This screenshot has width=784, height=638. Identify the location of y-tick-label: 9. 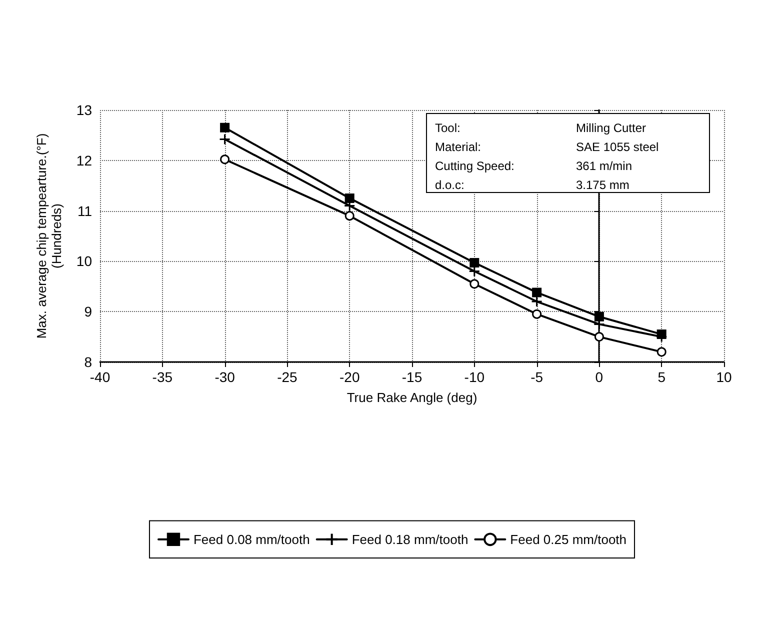
(88, 312).